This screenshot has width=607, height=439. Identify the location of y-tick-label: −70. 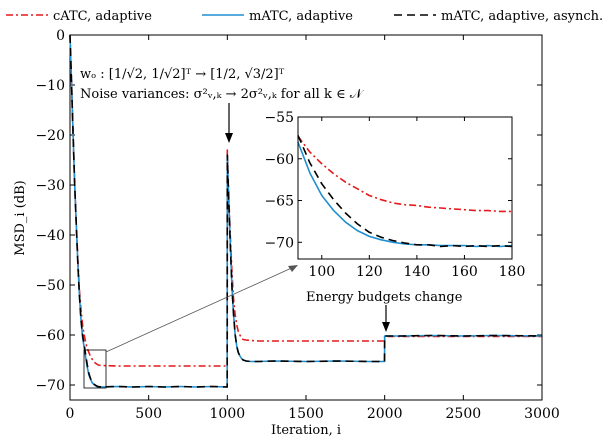
(50, 386).